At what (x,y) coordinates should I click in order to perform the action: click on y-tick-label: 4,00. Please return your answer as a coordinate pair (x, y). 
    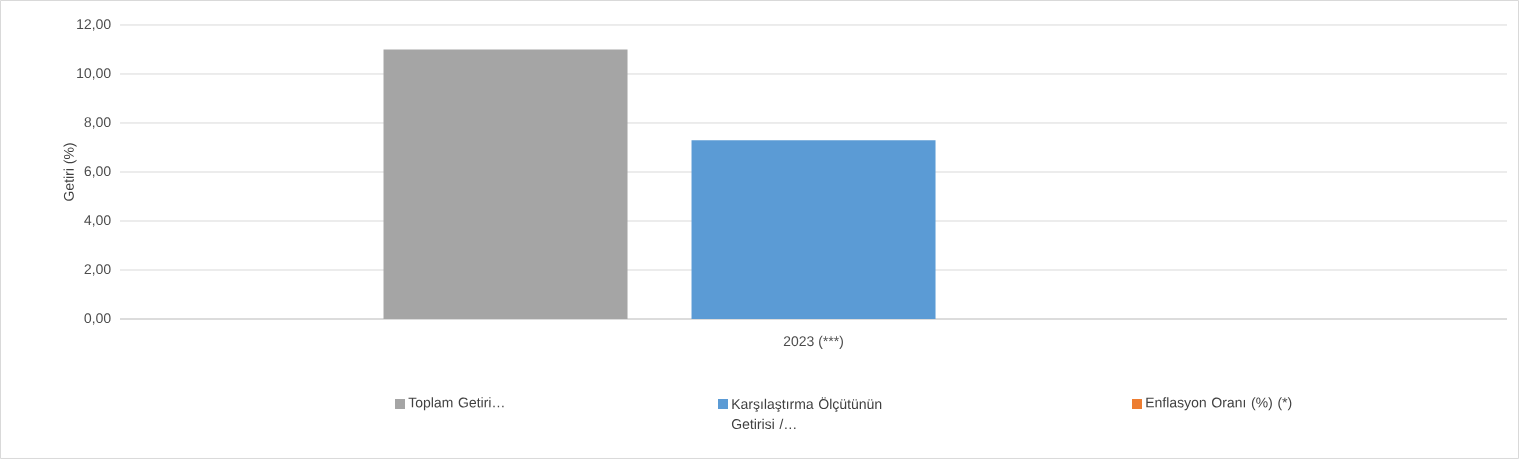
    Looking at the image, I should click on (97, 221).